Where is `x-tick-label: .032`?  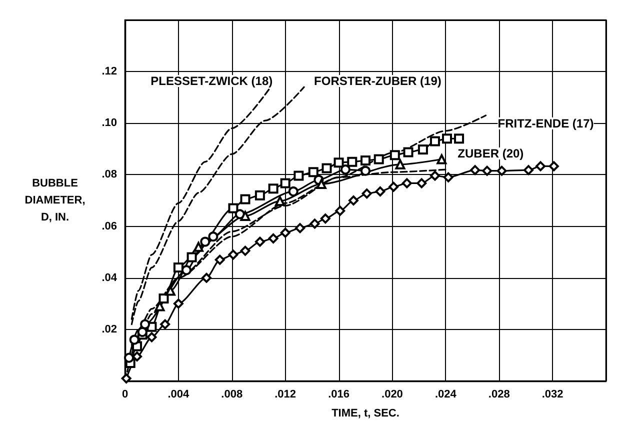
x-tick-label: .032 is located at coordinates (553, 394).